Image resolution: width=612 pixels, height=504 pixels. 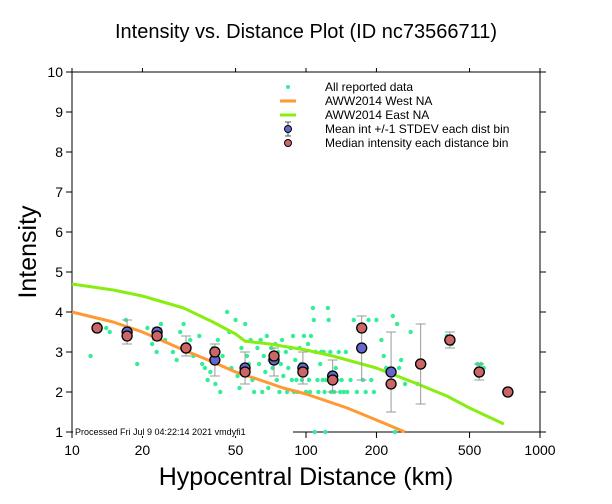 I want to click on processed-note-bg, so click(x=183, y=430).